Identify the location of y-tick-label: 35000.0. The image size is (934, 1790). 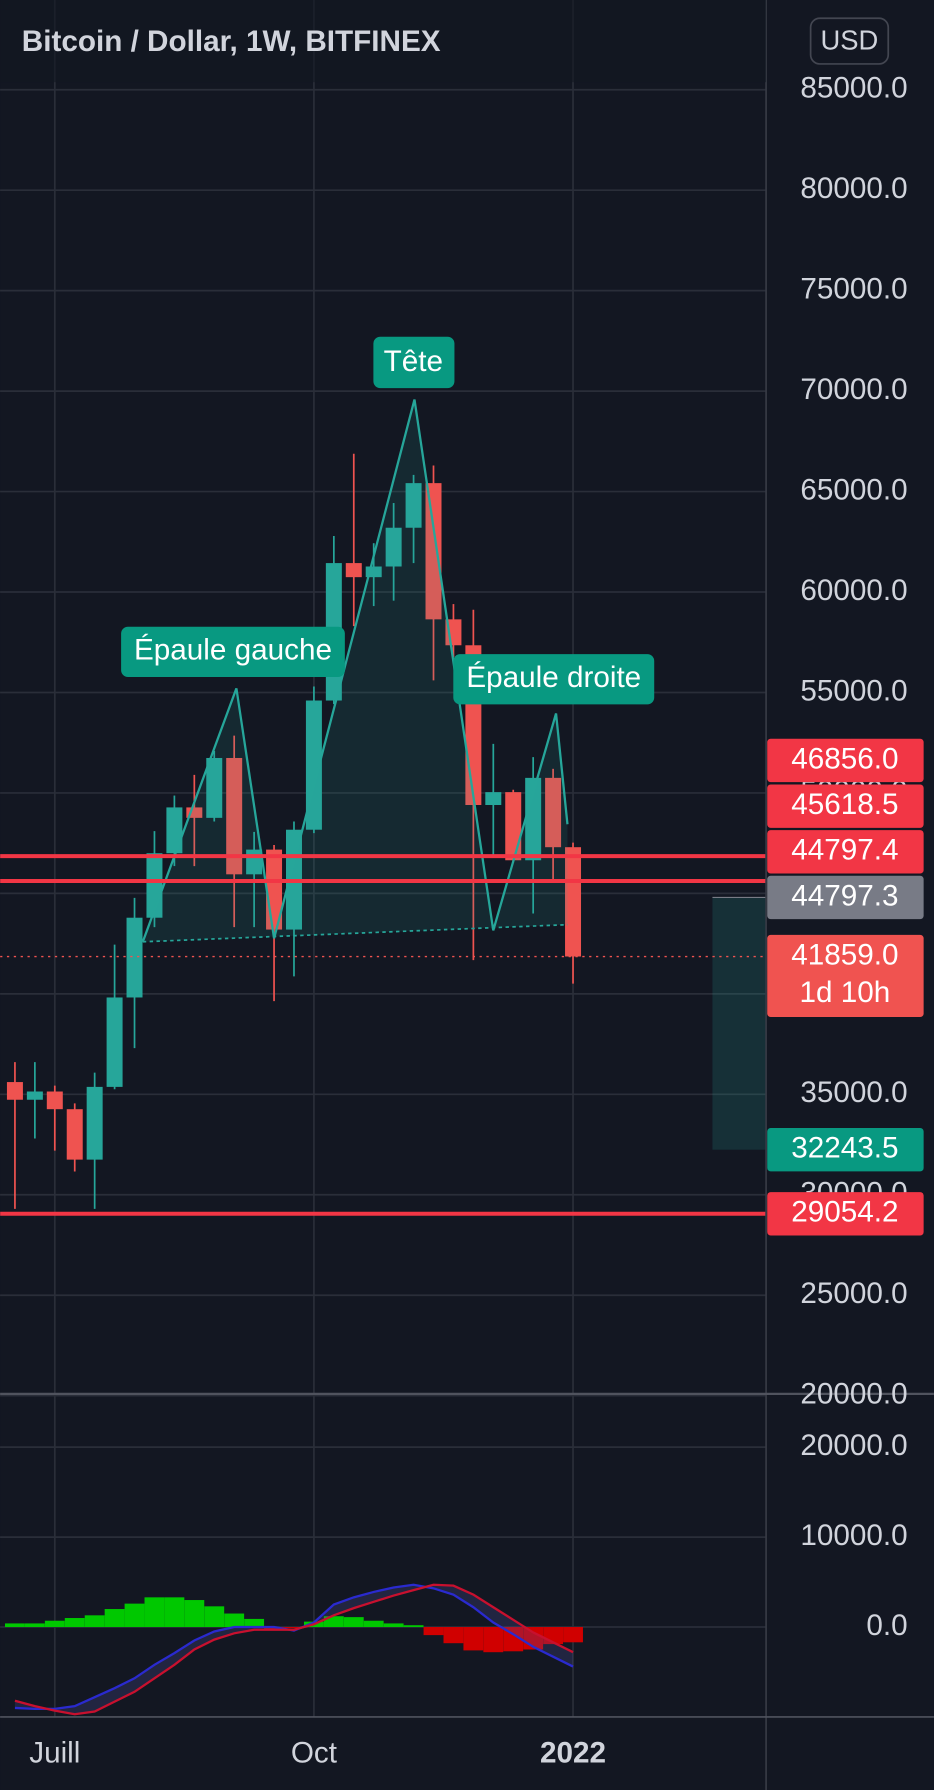
(853, 1092).